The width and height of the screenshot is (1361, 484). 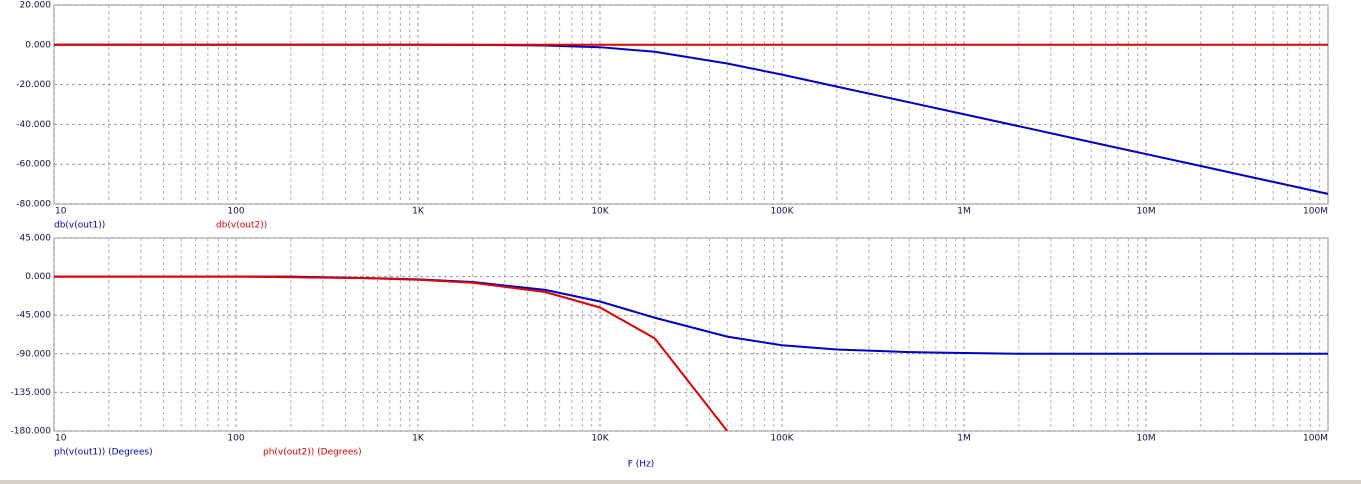 What do you see at coordinates (33, 165) in the screenshot?
I see `y-tick-label: -60.000` at bounding box center [33, 165].